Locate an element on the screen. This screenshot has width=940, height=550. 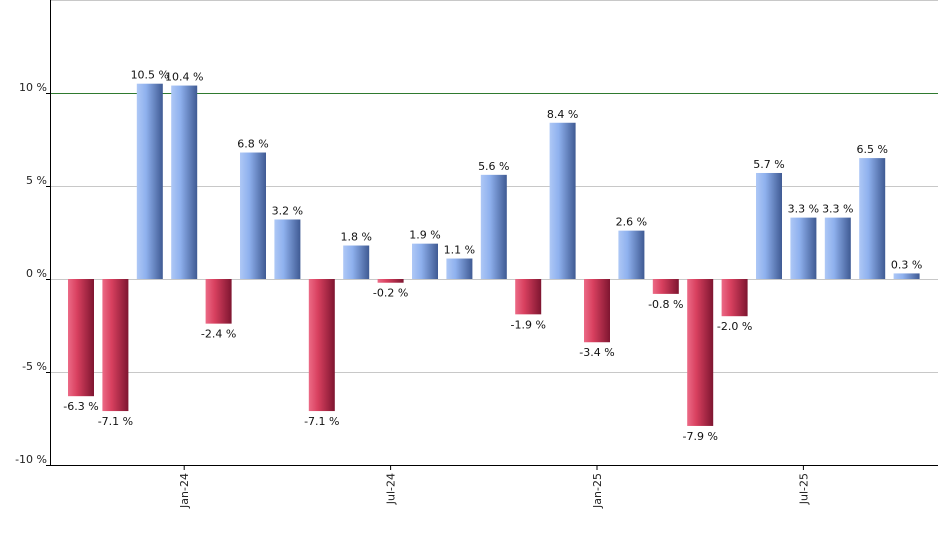
data-label-2023-12: 10.5 % is located at coordinates (150, 75).